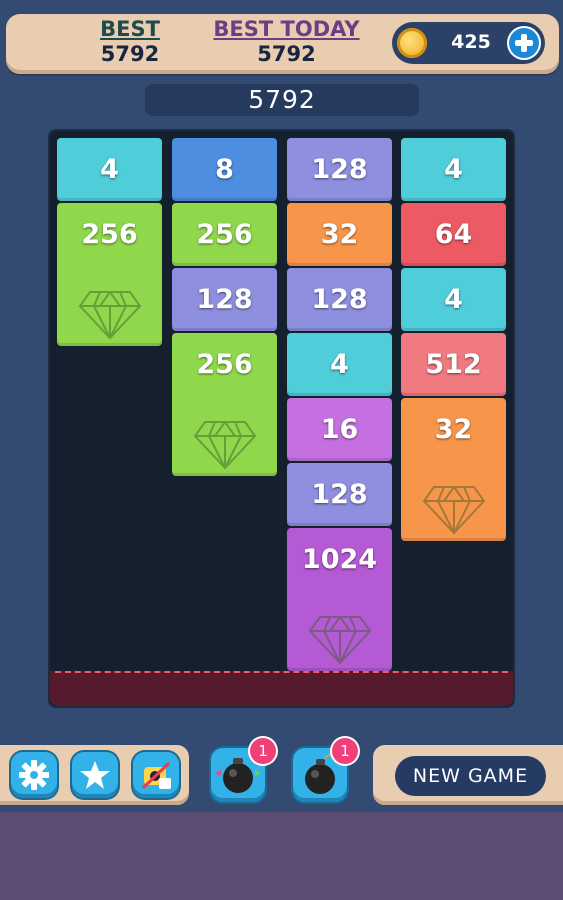  I want to click on tile: 8, so click(224, 169).